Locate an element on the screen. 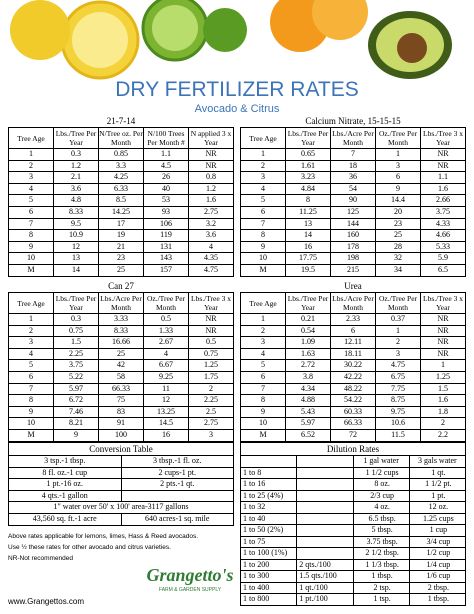 This screenshot has width=474, height=614. table-cell: 30.22 is located at coordinates (353, 365).